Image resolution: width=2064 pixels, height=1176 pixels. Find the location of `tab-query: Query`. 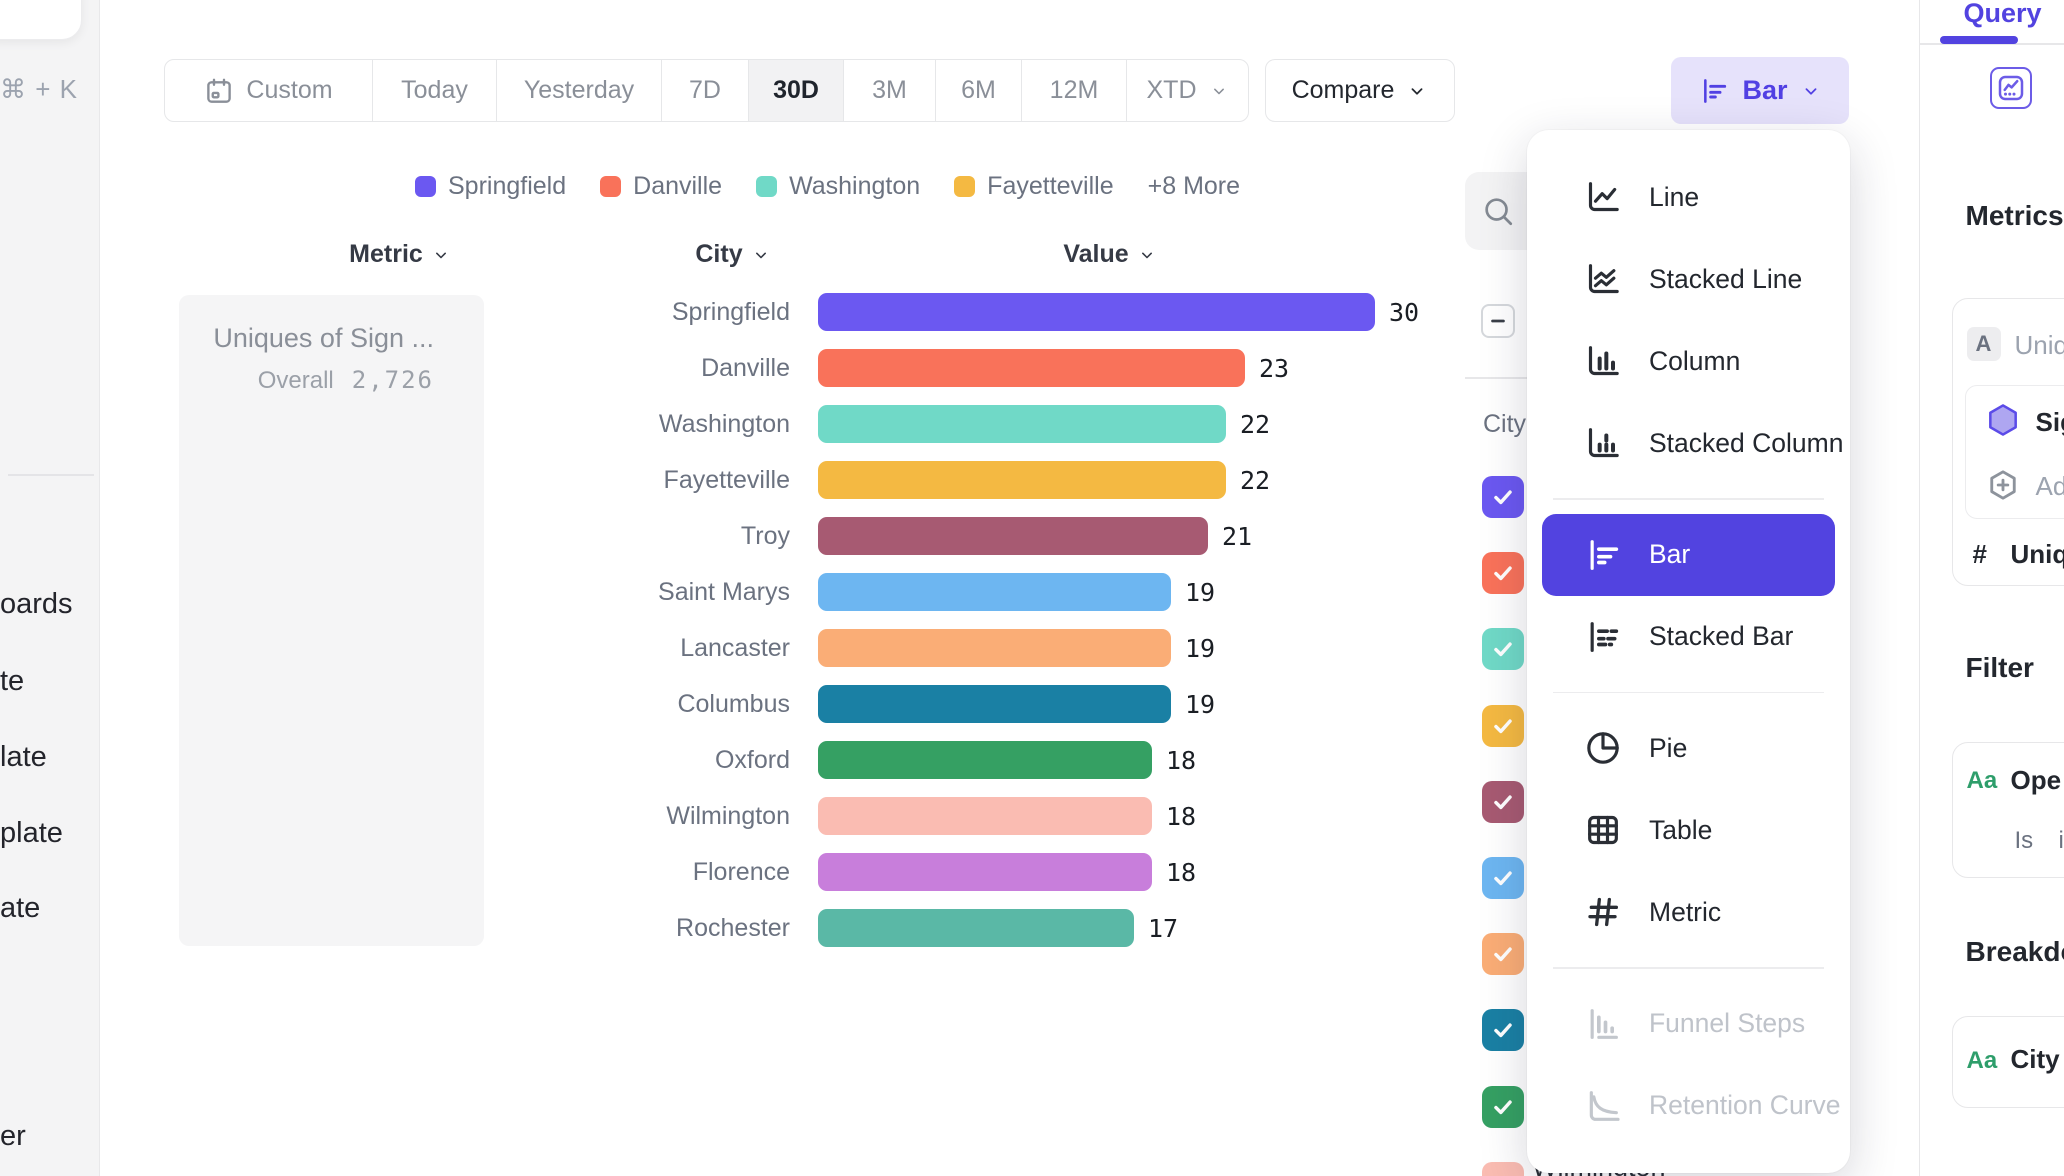

tab-query: Query is located at coordinates (2002, 14).